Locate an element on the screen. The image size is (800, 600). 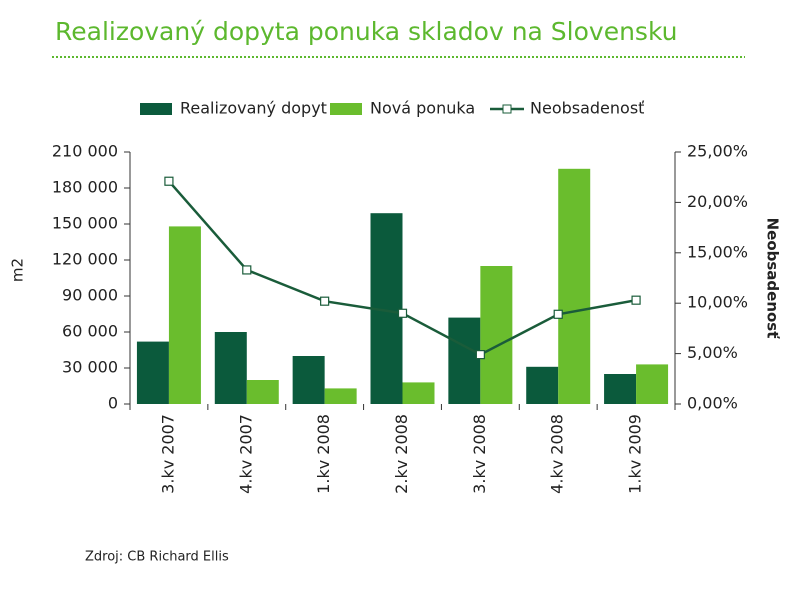
x-tick-label: 1.kv 2009 is located at coordinates (635, 454).